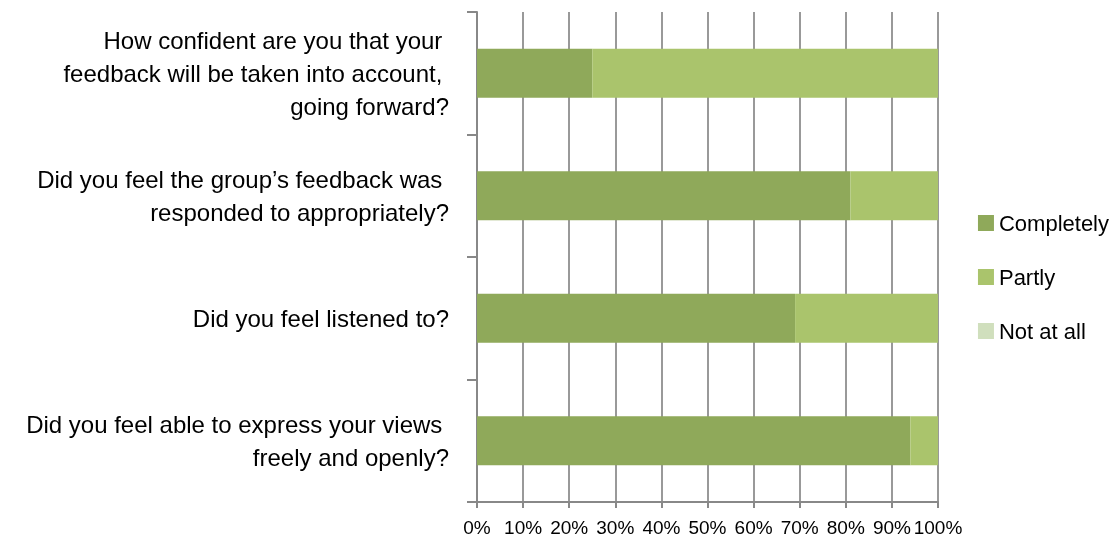 Image resolution: width=1120 pixels, height=554 pixels. I want to click on x-tick-label: 70%, so click(799, 527).